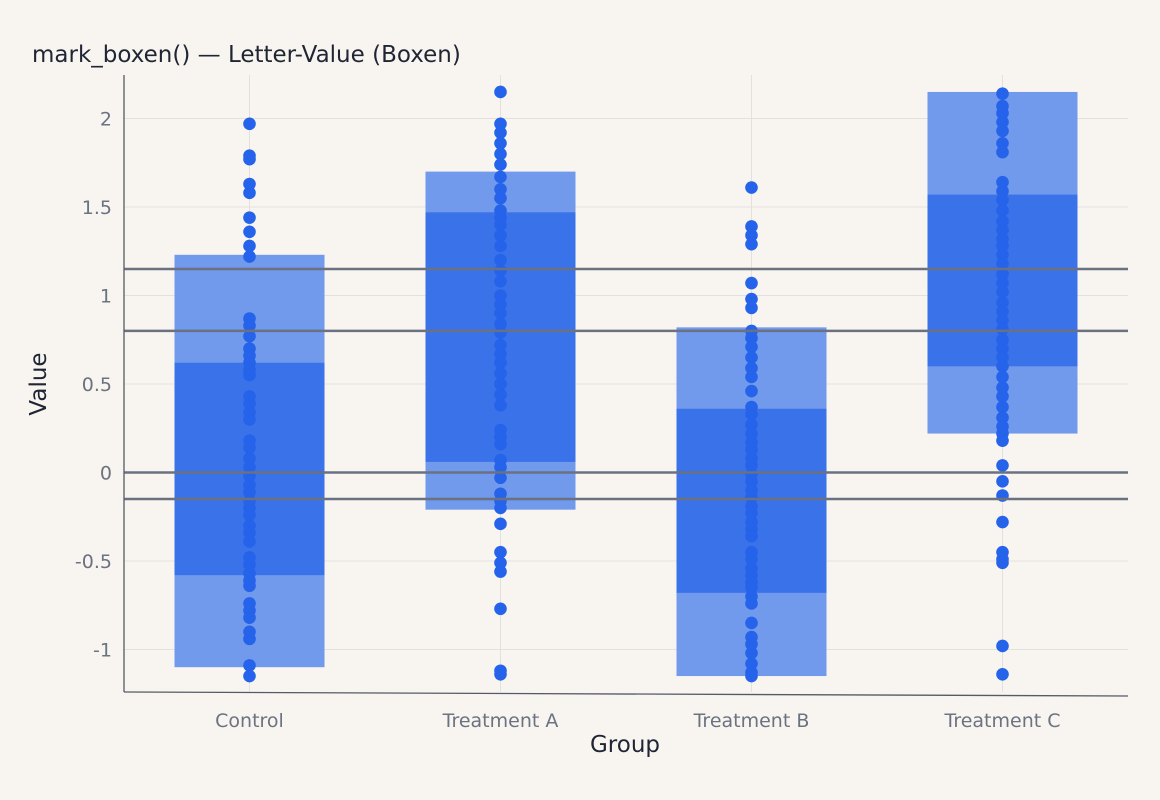 The height and width of the screenshot is (800, 1160). What do you see at coordinates (500, 721) in the screenshot?
I see `x-tick-label: Treatment A` at bounding box center [500, 721].